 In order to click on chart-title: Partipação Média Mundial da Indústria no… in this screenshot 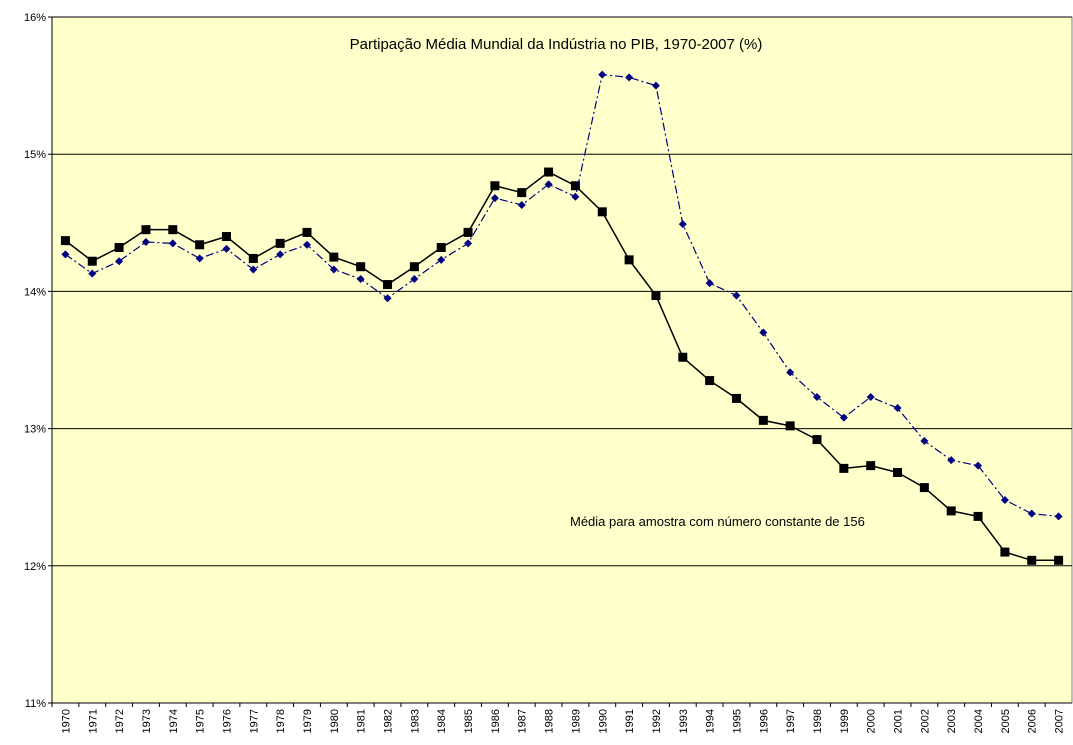, I will do `click(556, 44)`.